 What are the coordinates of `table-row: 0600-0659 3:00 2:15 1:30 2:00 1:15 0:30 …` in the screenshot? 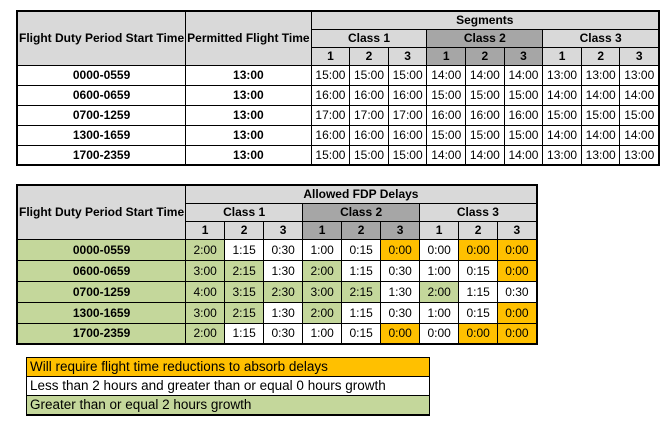 It's located at (277, 270).